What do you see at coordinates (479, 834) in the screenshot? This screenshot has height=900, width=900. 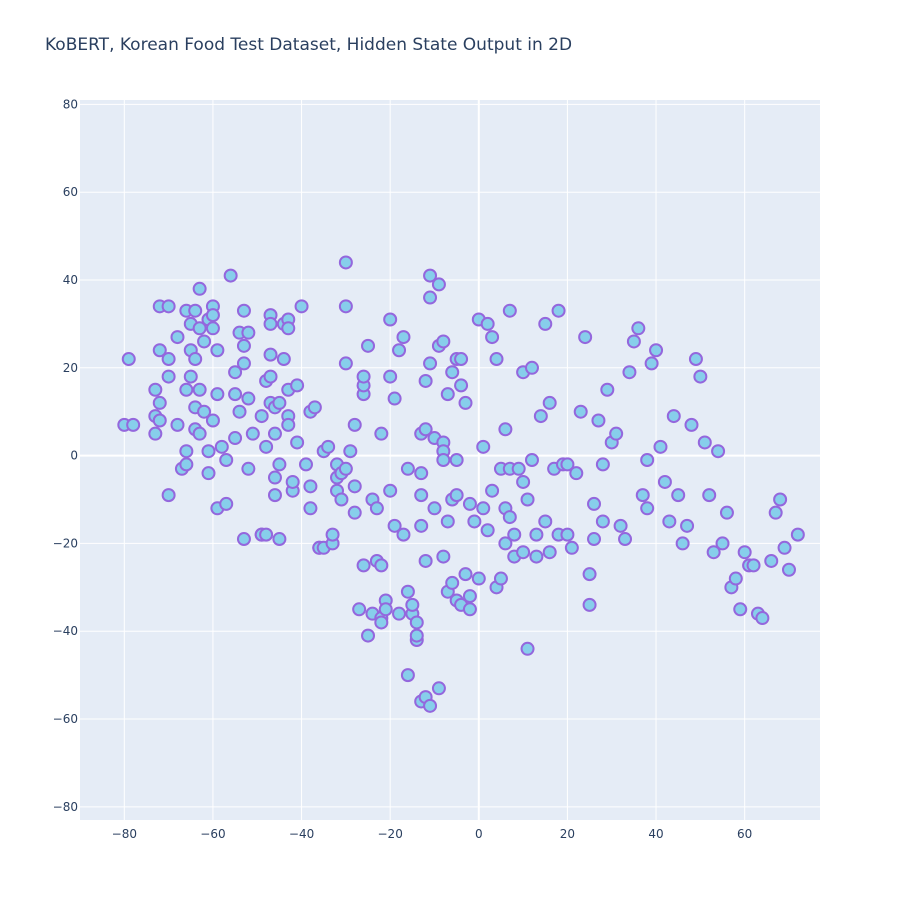 I see `x-tick-label: 0` at bounding box center [479, 834].